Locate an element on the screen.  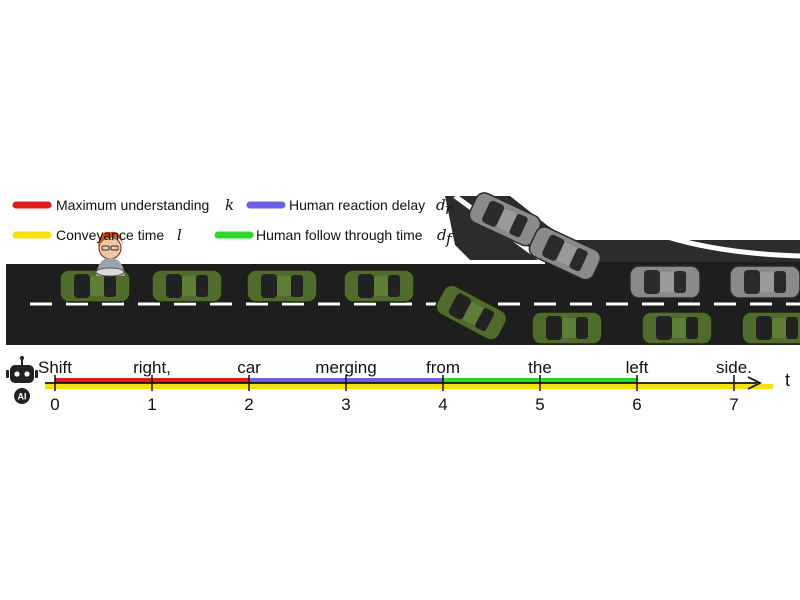
timeline-tick-label: 6 is located at coordinates (636, 404).